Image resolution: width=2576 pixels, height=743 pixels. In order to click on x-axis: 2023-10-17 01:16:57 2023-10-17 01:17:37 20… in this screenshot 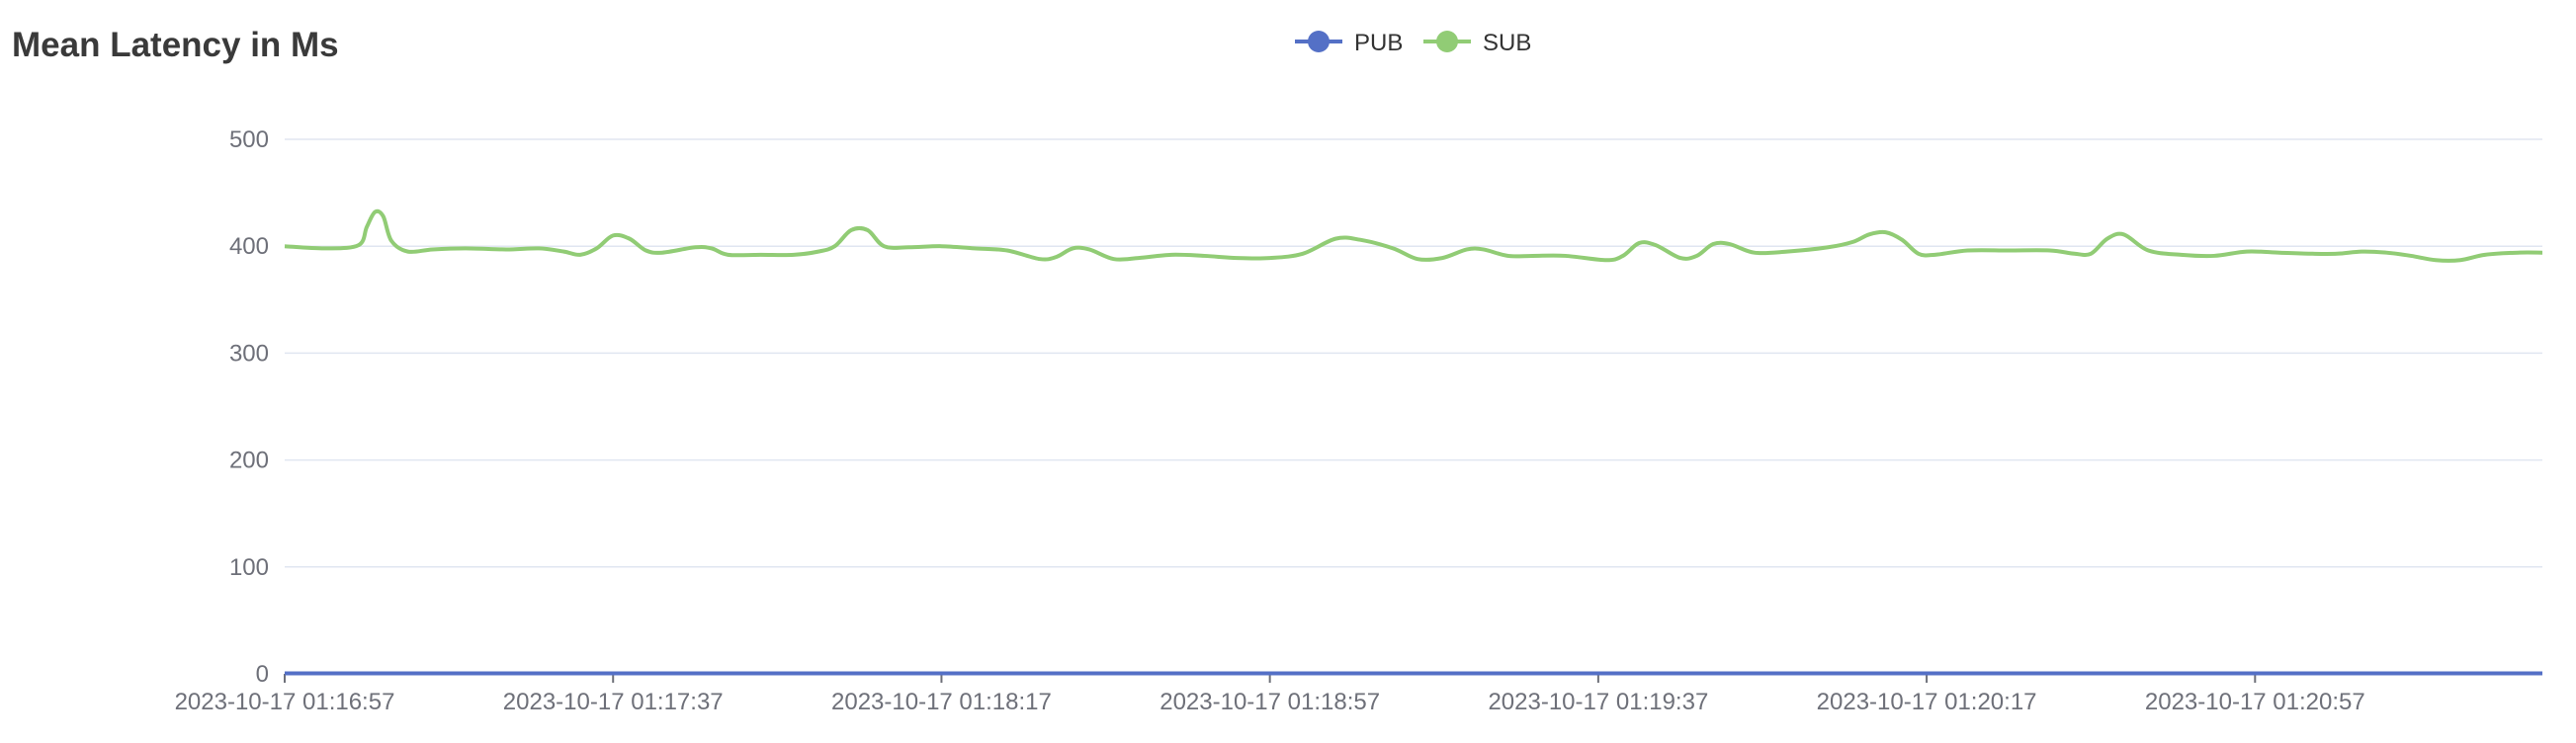, I will do `click(1358, 694)`.